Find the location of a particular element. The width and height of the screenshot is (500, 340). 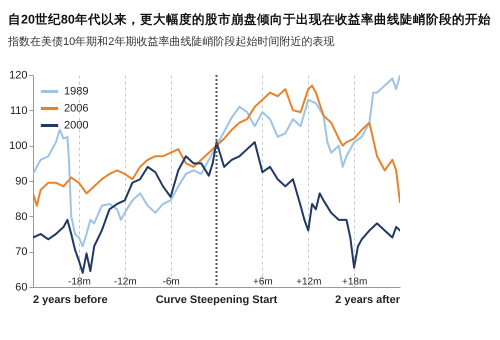

x-tick-label: -18m is located at coordinates (79, 282).